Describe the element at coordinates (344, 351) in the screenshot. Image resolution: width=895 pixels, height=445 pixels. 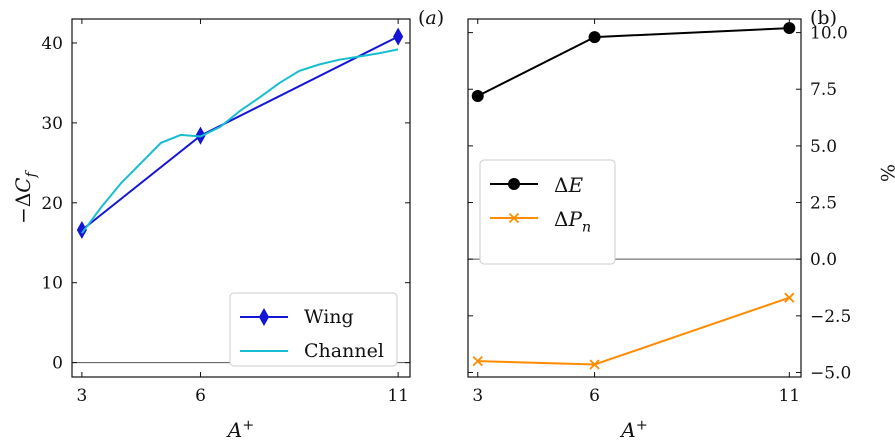
I see `legend-label: Channel` at that location.